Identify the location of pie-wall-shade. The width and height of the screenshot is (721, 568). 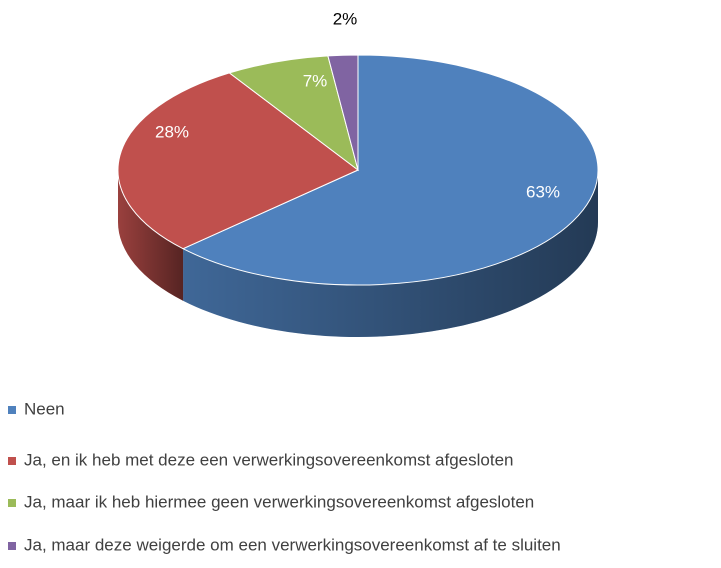
(151, 235).